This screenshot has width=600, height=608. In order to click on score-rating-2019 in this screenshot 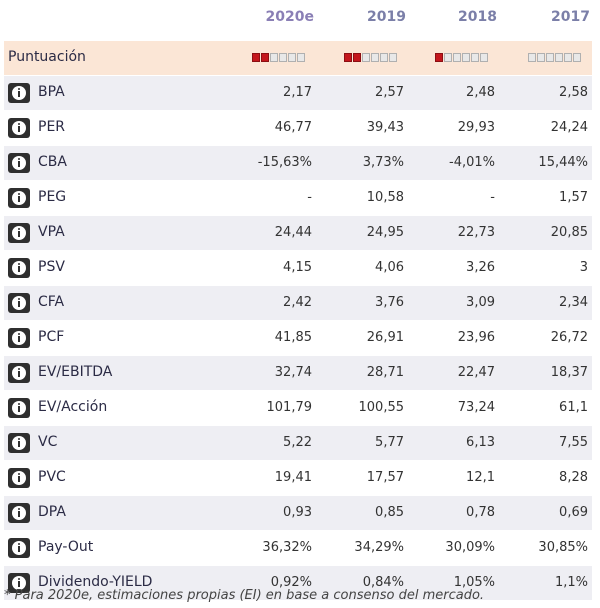, I will do `click(374, 58)`.